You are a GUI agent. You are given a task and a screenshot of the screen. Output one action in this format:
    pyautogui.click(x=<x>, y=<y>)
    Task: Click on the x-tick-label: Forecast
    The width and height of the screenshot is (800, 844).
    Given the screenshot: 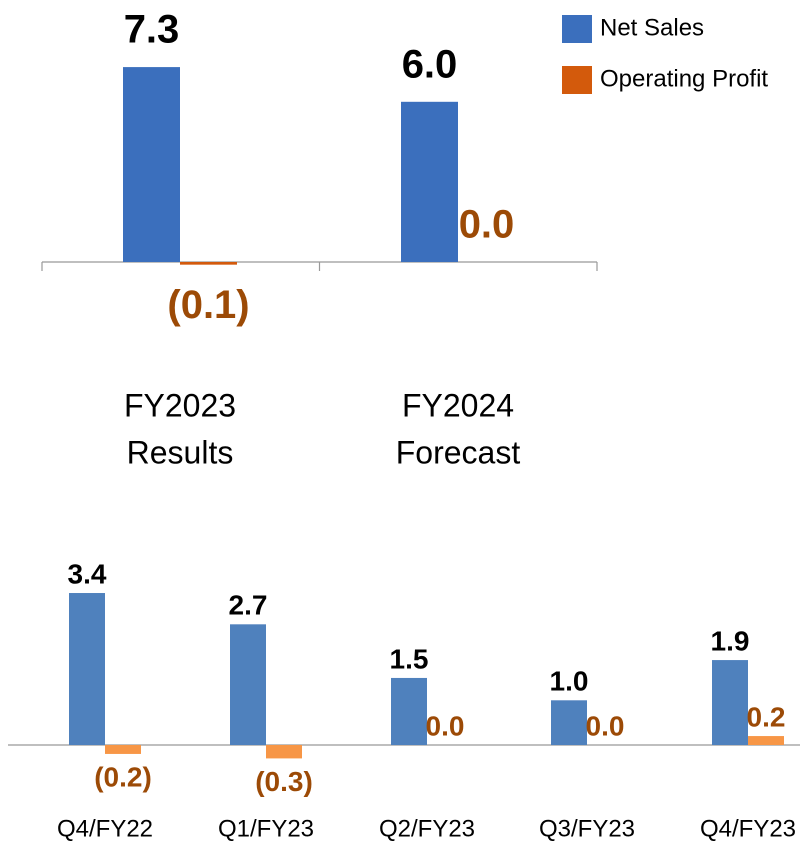 What is the action you would take?
    pyautogui.click(x=458, y=452)
    